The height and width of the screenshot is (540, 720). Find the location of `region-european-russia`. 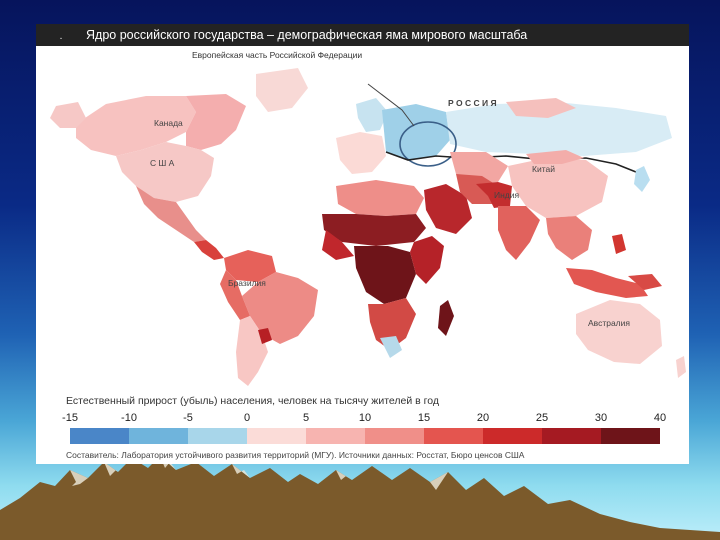

region-european-russia is located at coordinates (416, 132).